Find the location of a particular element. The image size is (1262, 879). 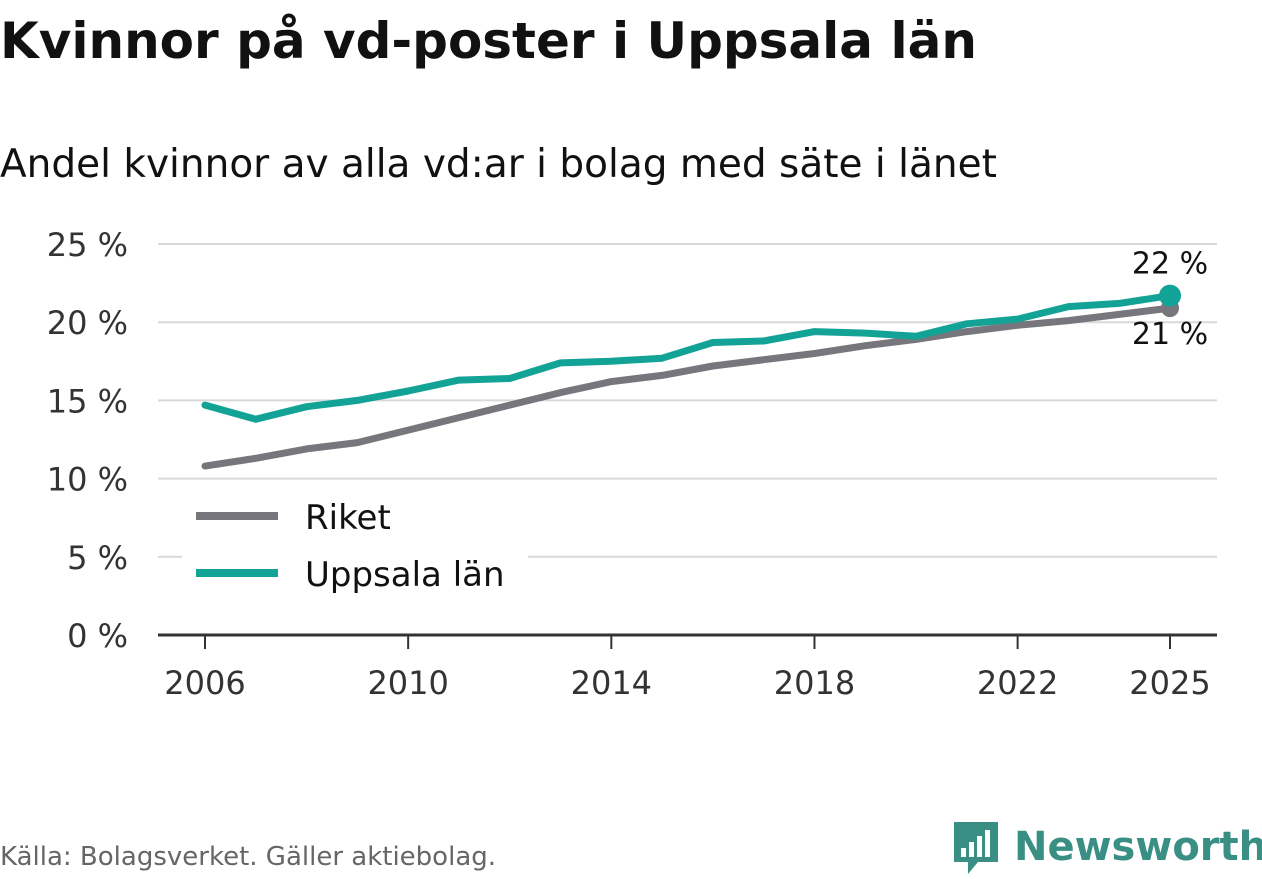

y-tick-label: 15 % is located at coordinates (87, 401).